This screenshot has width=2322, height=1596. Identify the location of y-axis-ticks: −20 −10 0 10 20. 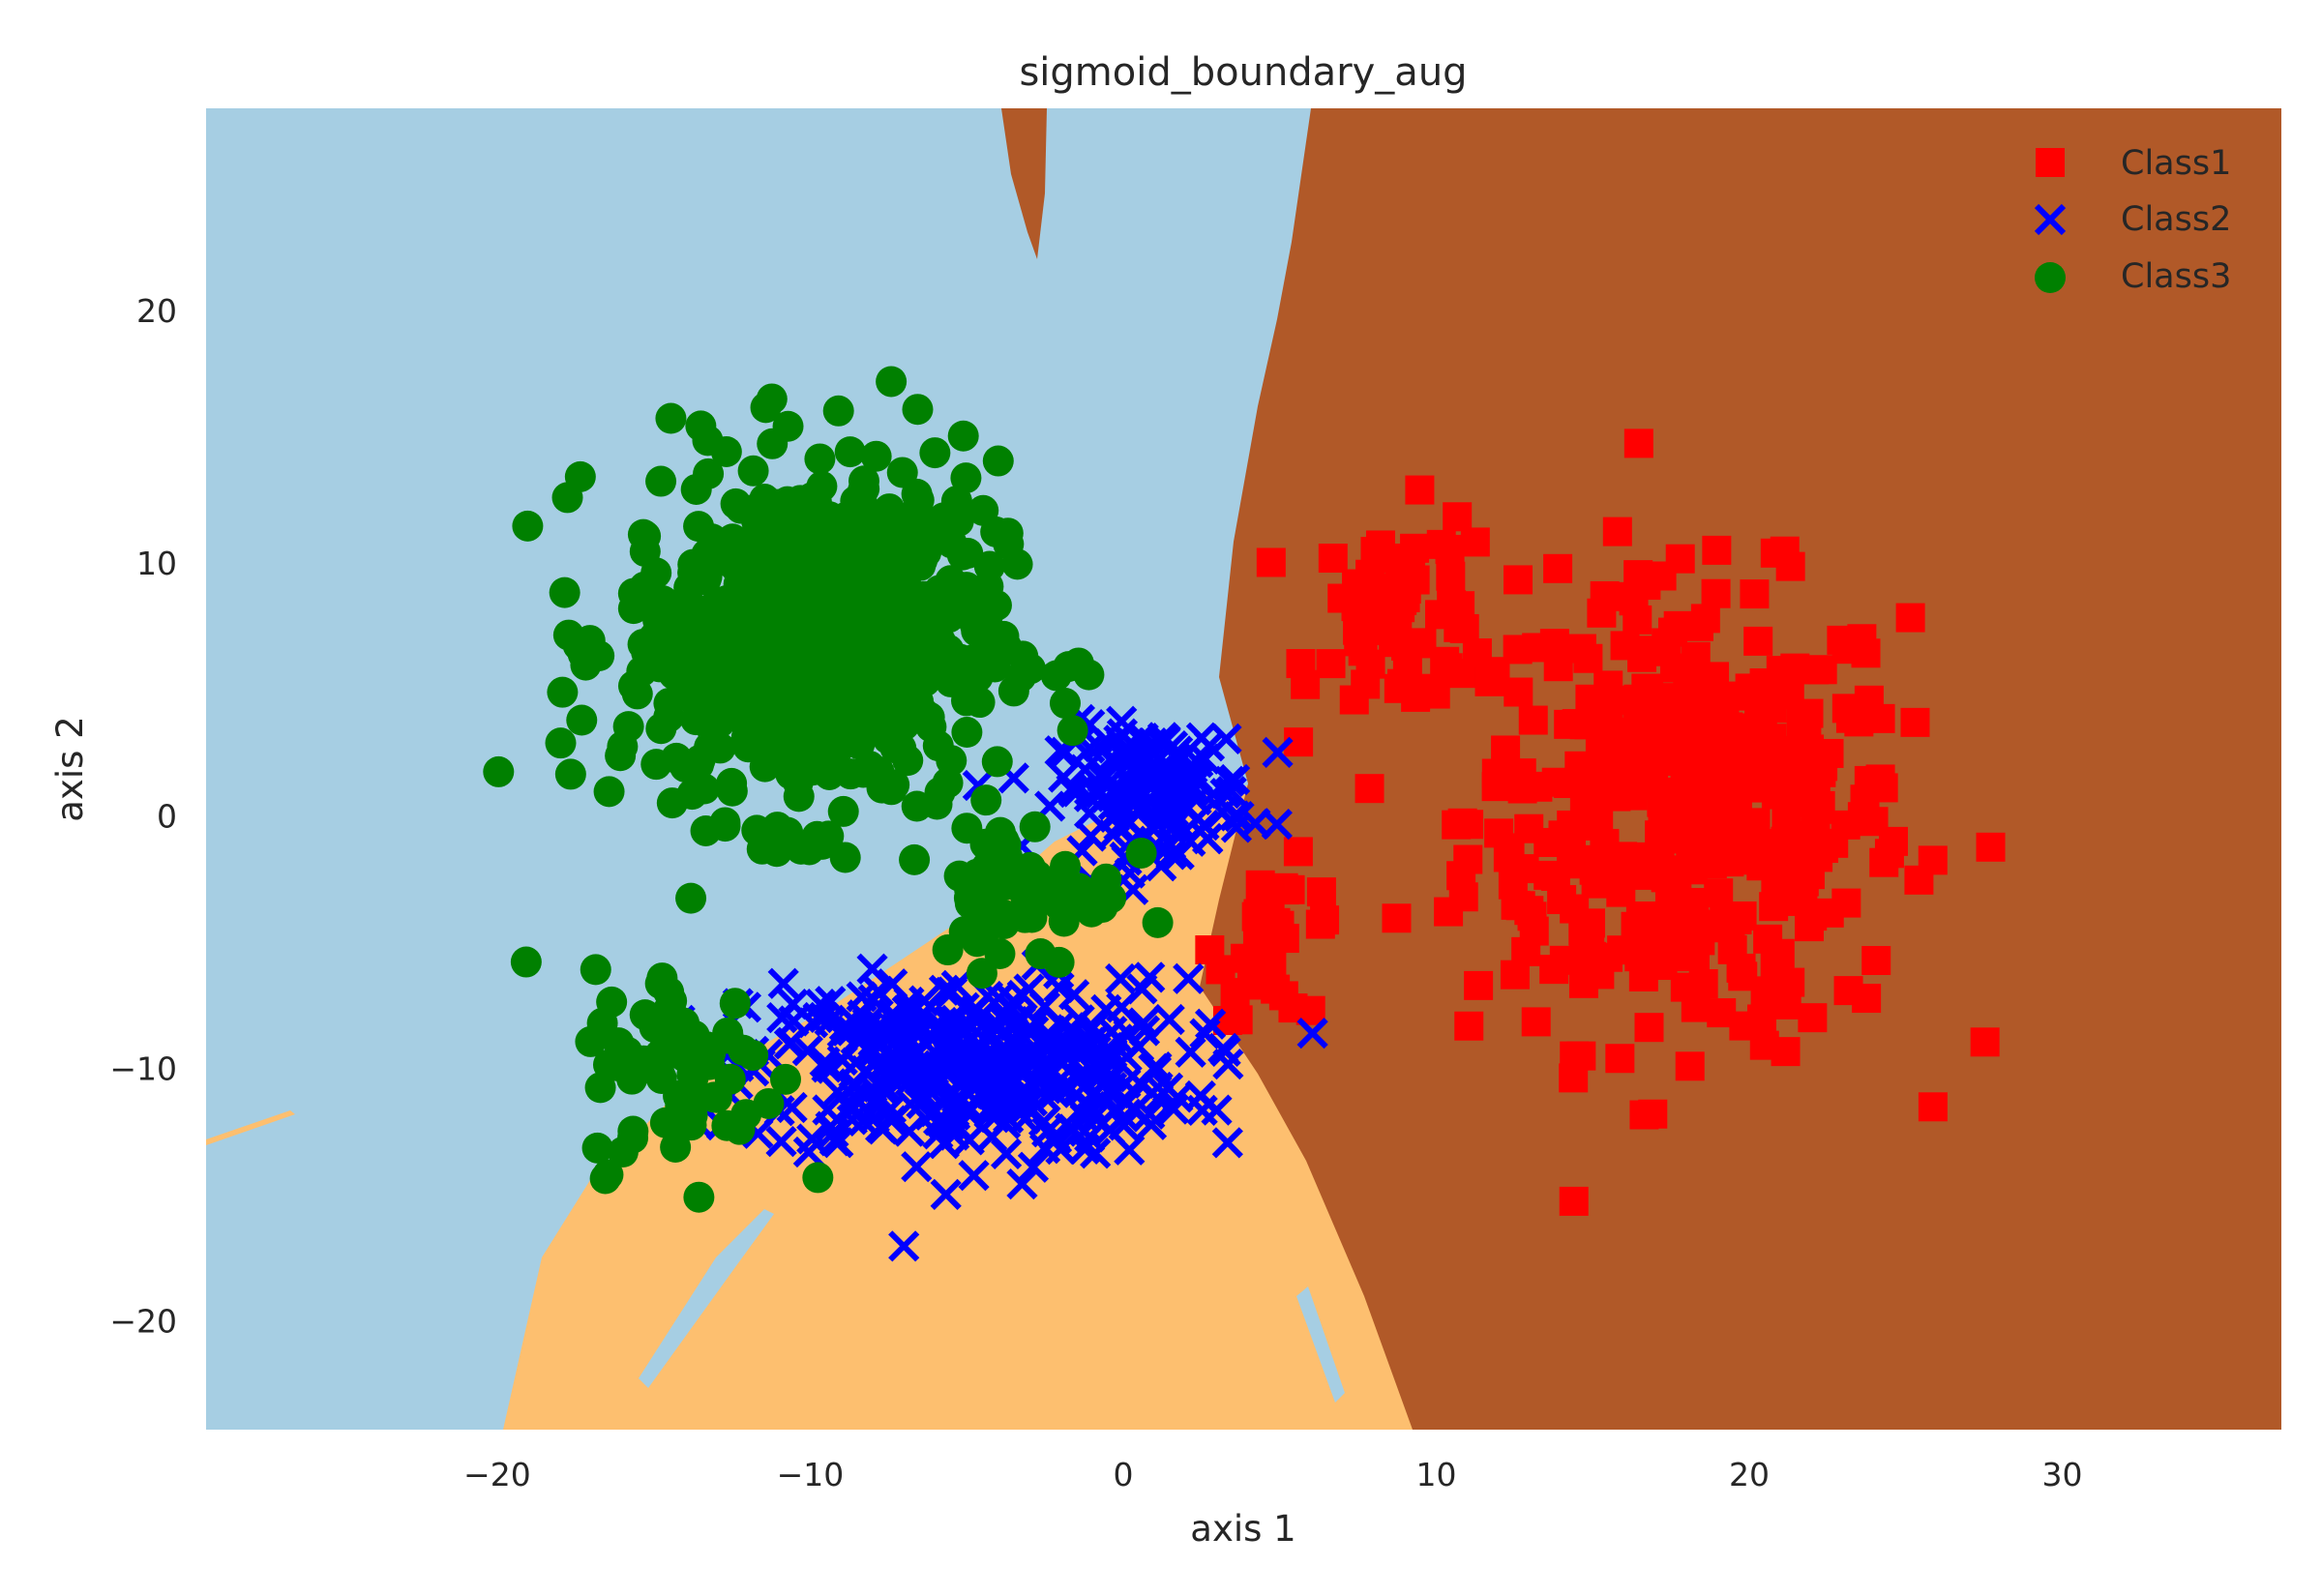
(143, 816).